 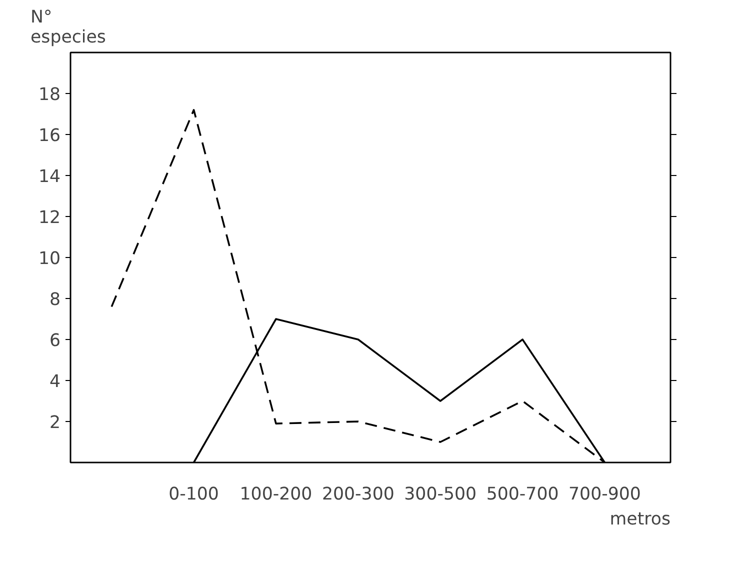 I want to click on y-tick-label: 18, so click(x=49, y=95).